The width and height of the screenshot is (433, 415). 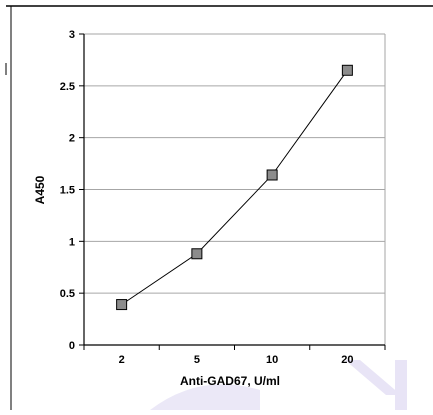 I want to click on y-tick-label: 1.5, so click(x=67, y=191).